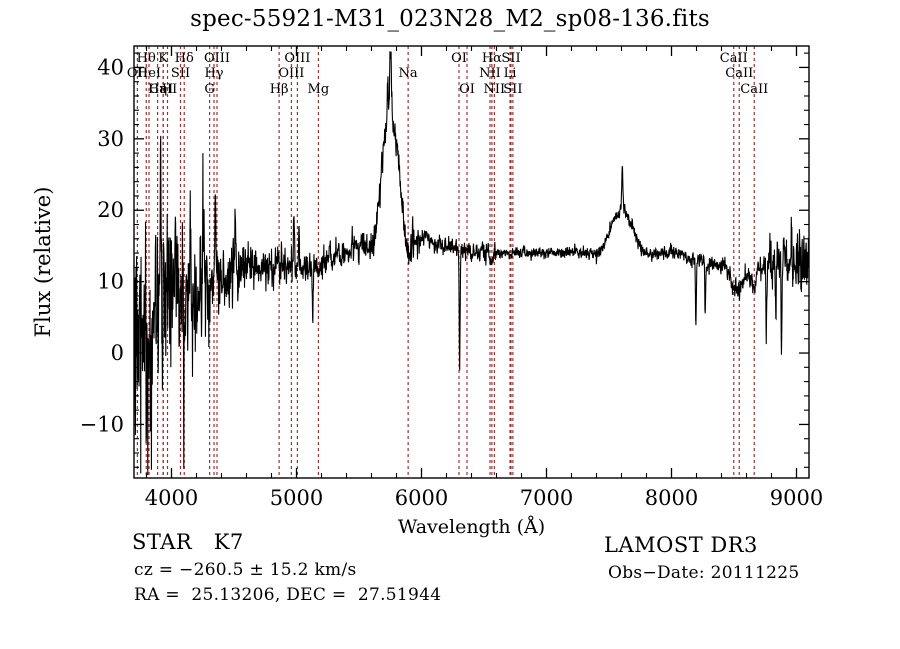 The width and height of the screenshot is (900, 649). I want to click on spectral-line-label: Na, so click(408, 73).